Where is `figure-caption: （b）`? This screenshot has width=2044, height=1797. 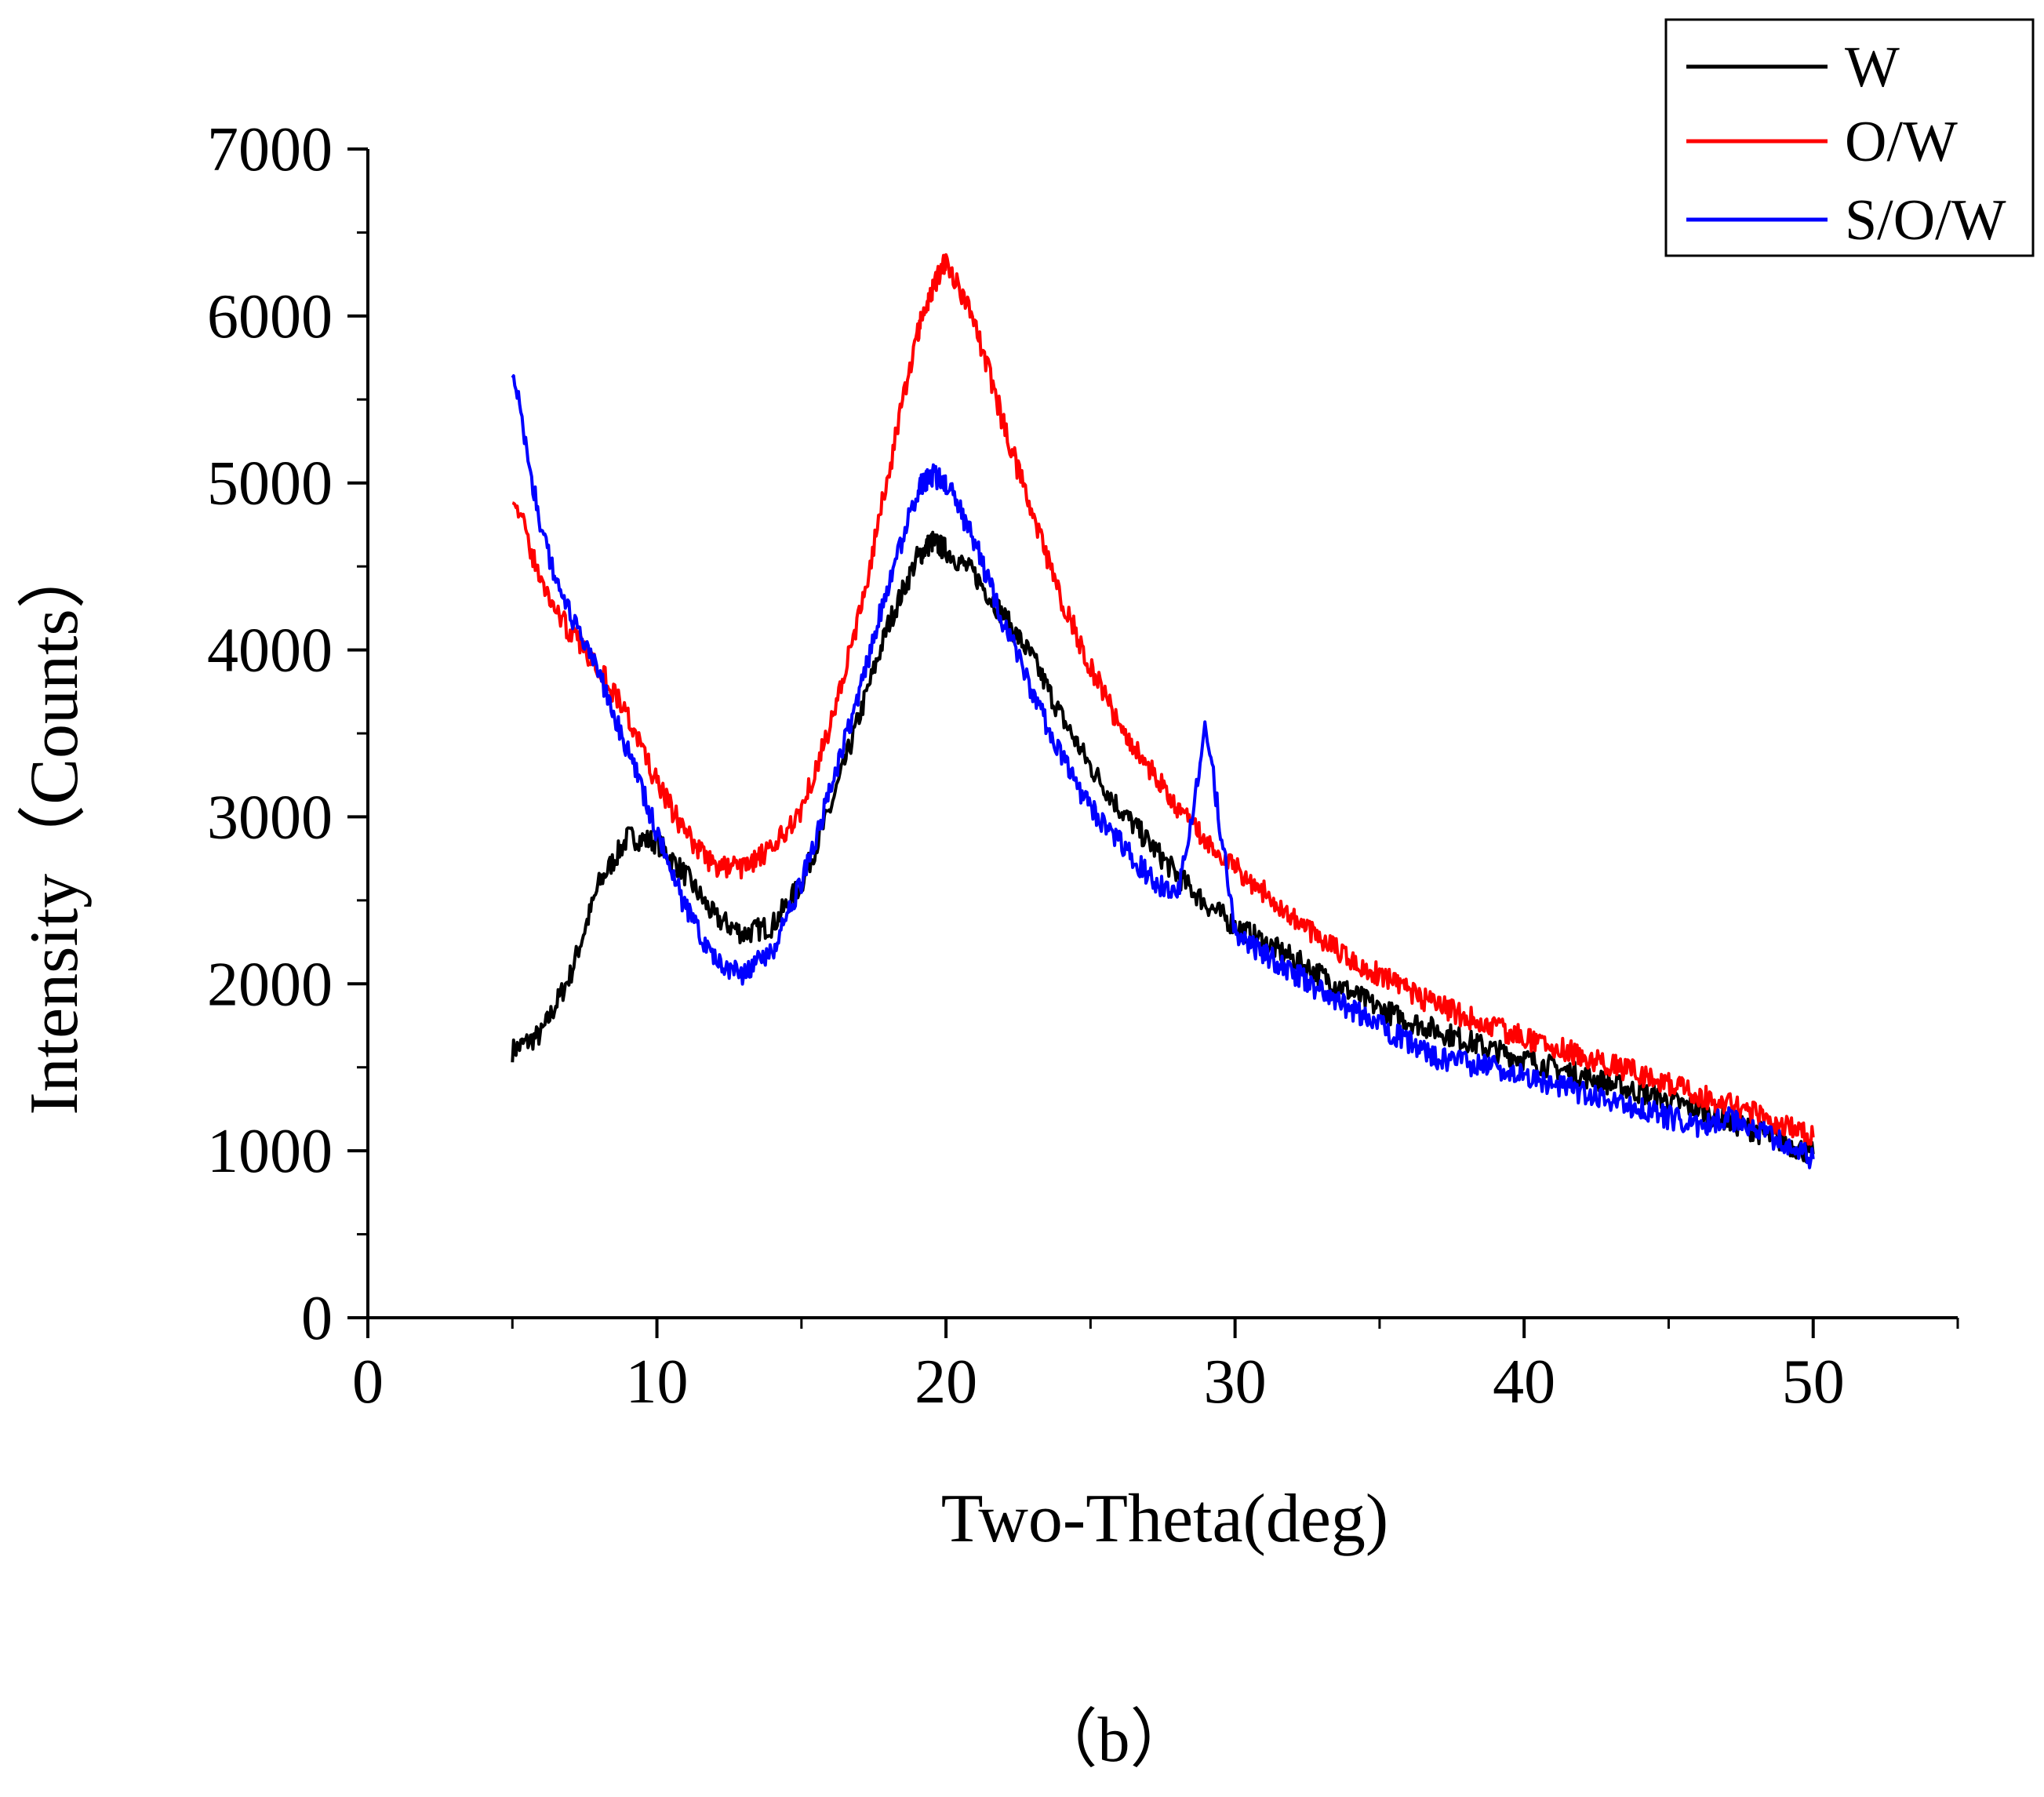 figure-caption: （b） is located at coordinates (1113, 1739).